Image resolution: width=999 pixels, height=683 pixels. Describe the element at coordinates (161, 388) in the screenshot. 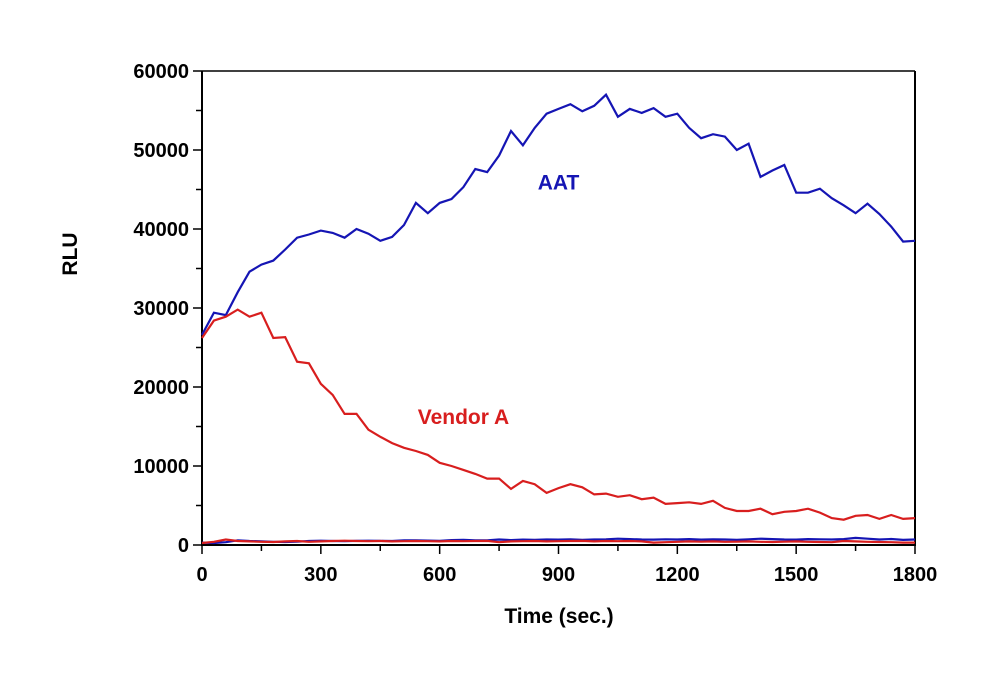

I see `y-tick-label: 20000` at that location.